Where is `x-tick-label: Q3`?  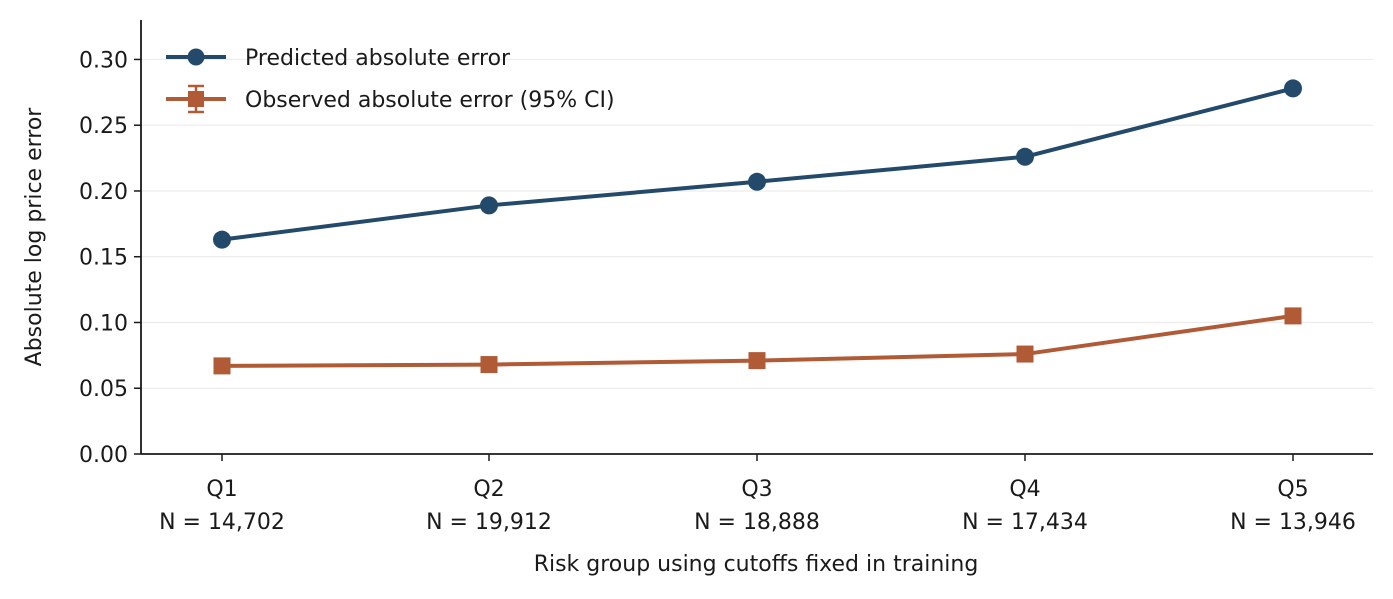 x-tick-label: Q3 is located at coordinates (756, 489).